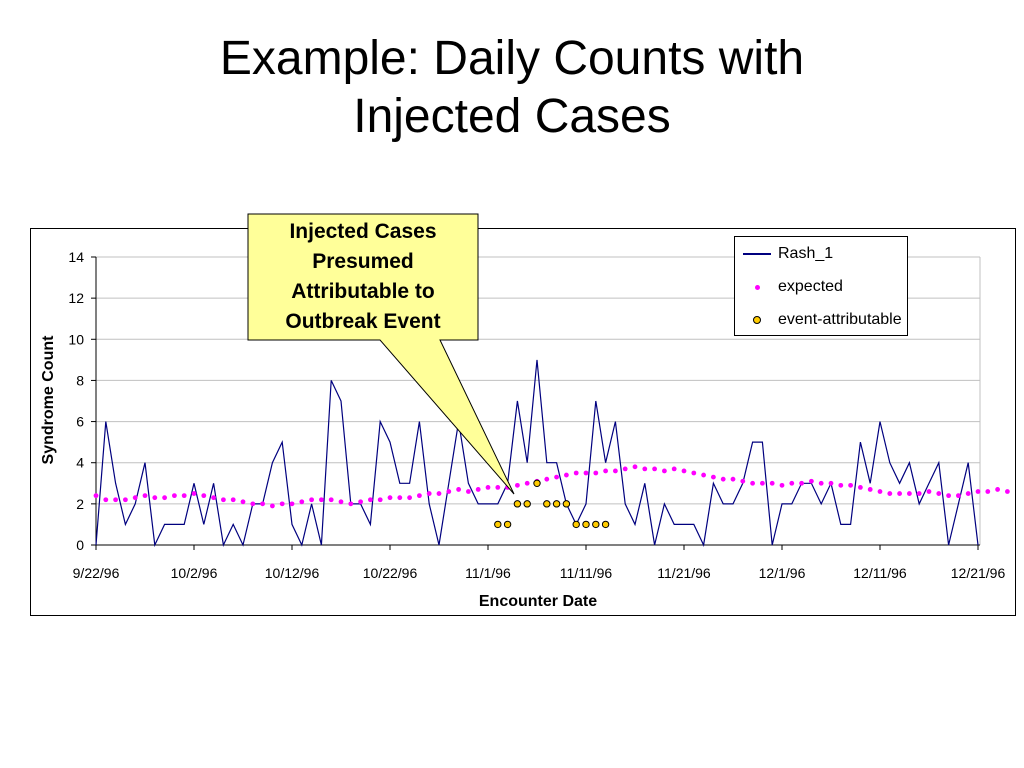 Image resolution: width=1024 pixels, height=768 pixels. What do you see at coordinates (80, 545) in the screenshot?
I see `y-tick-label: 0` at bounding box center [80, 545].